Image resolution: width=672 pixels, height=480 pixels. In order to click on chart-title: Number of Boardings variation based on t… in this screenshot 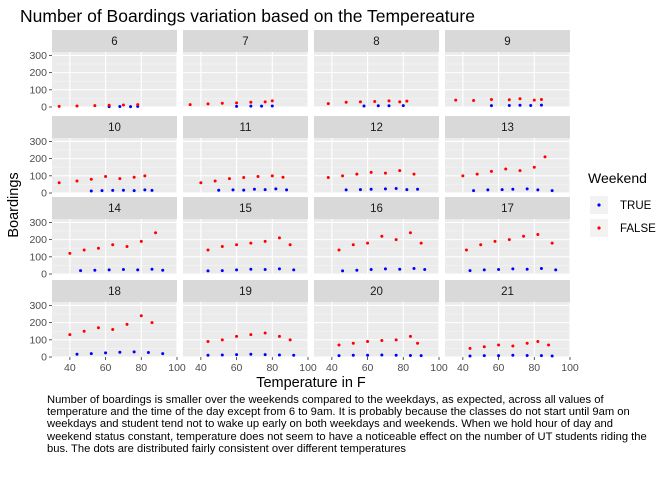, I will do `click(247, 16)`.